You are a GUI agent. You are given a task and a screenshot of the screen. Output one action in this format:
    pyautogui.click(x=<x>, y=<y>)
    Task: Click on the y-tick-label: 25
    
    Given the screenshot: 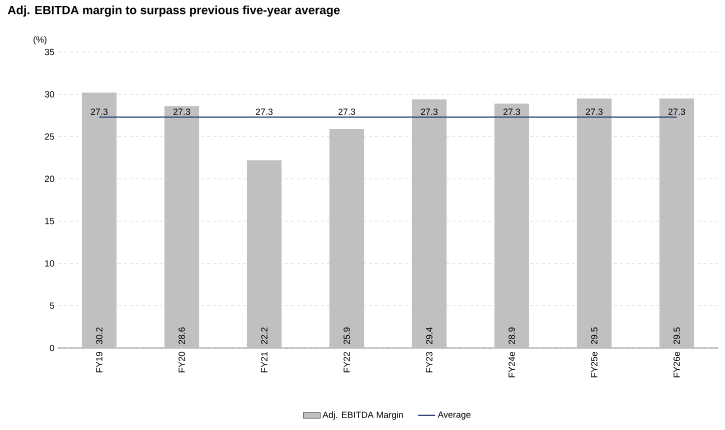 What is the action you would take?
    pyautogui.click(x=49, y=136)
    